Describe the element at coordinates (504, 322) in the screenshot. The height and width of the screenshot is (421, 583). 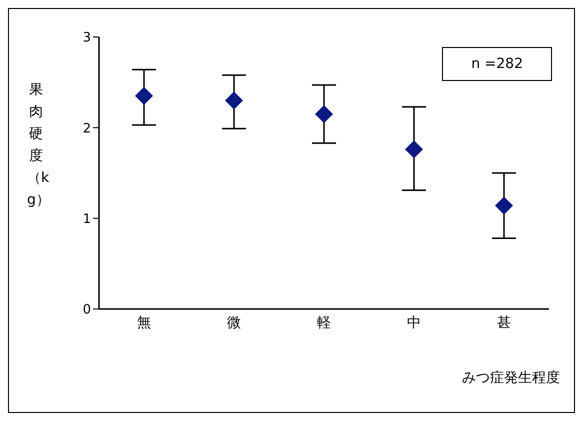
I see `x-tick-label: 甚` at that location.